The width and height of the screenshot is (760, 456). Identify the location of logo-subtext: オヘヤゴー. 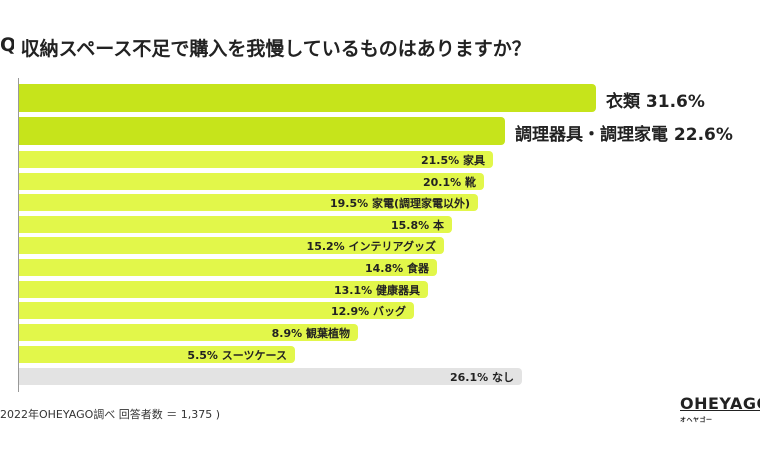
(696, 420).